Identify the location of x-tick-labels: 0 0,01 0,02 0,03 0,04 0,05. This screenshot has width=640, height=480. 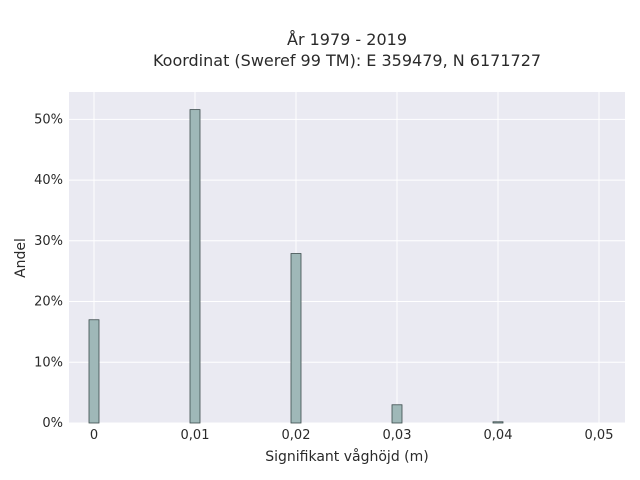
(352, 435).